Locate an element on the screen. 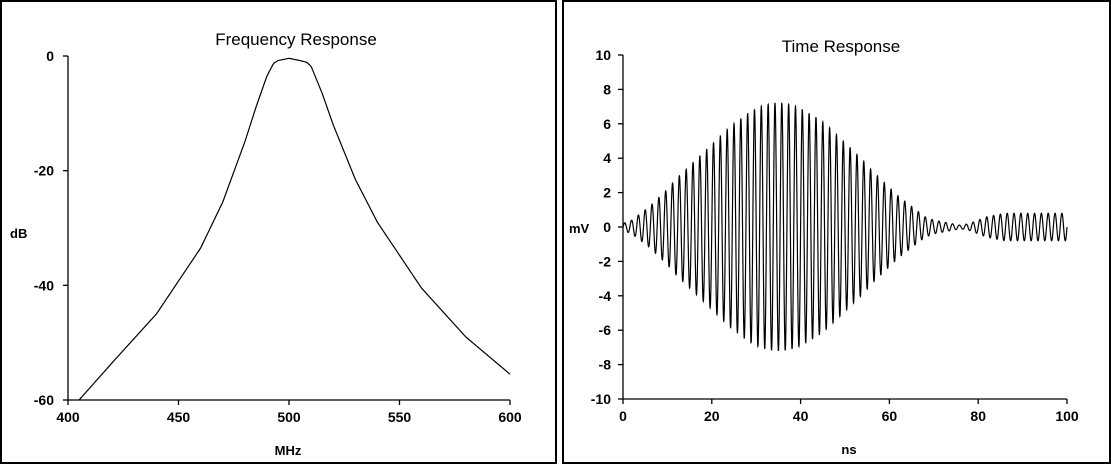 Image resolution: width=1111 pixels, height=464 pixels. time-x-tick-label: 80 is located at coordinates (978, 416).